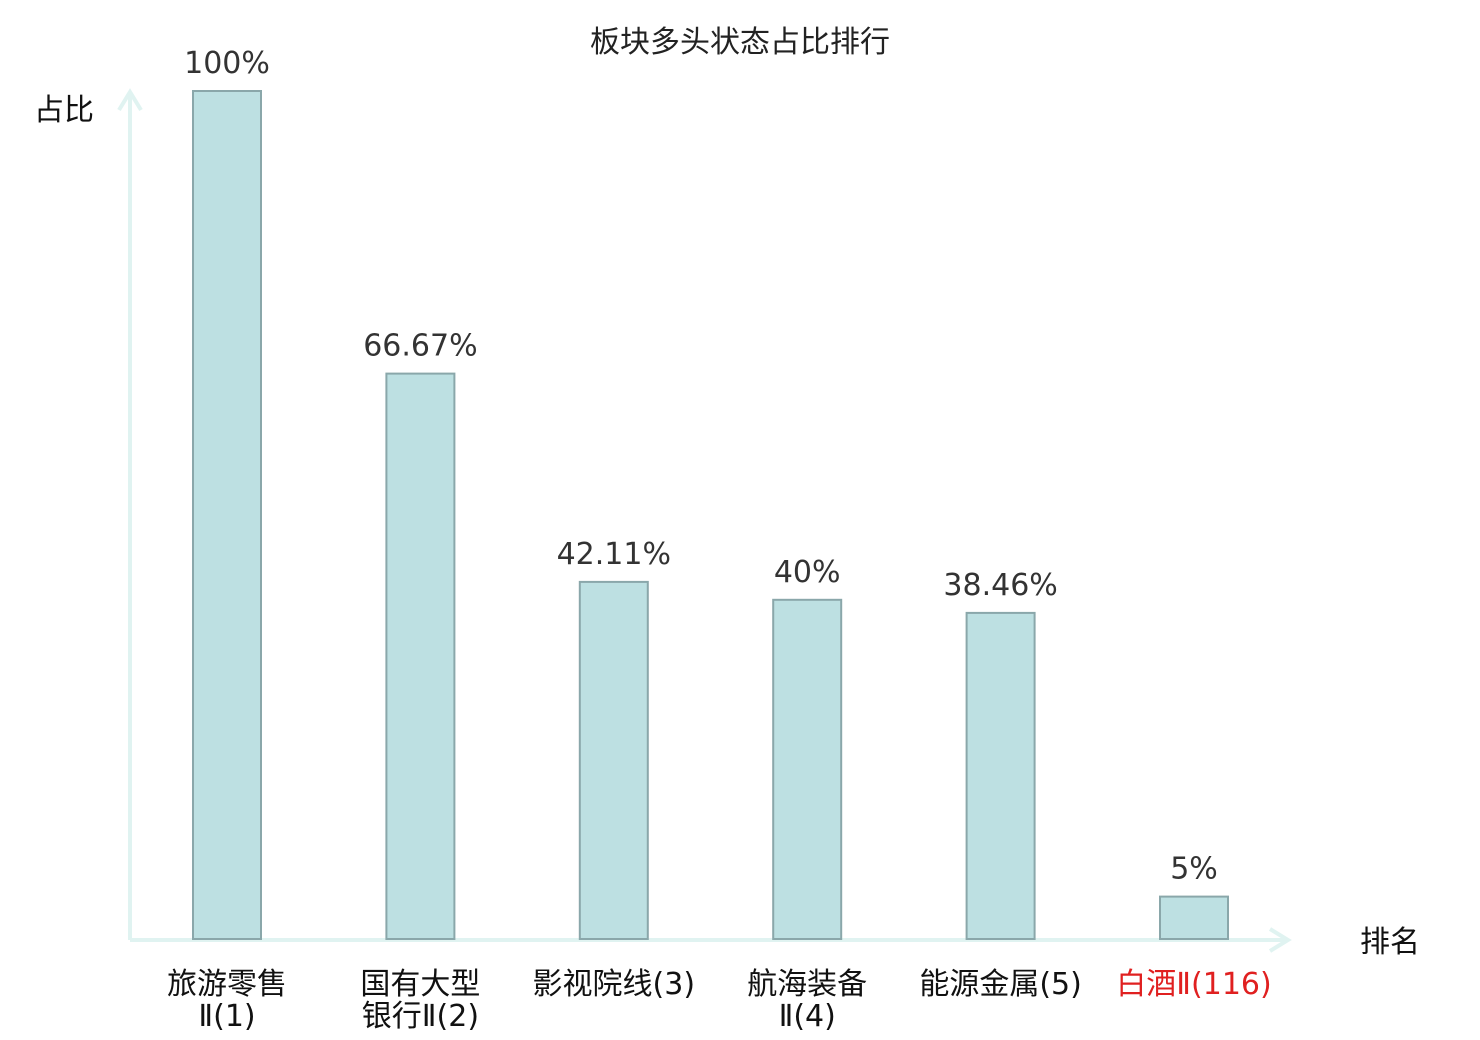 The width and height of the screenshot is (1480, 1040). Describe the element at coordinates (64, 110) in the screenshot. I see `y-axis-label: 占比` at that location.